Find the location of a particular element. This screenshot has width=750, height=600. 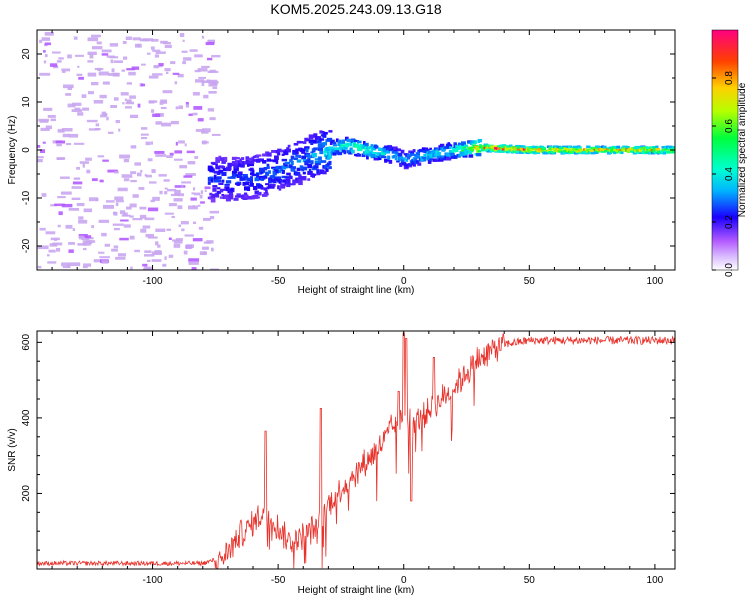

spectrogram-xtick-label: 100 is located at coordinates (655, 281).